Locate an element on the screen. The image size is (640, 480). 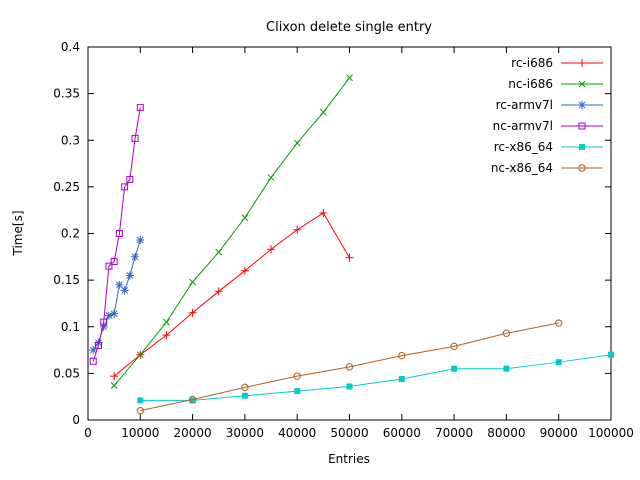
legend-label: rc-armv7l is located at coordinates (524, 105).